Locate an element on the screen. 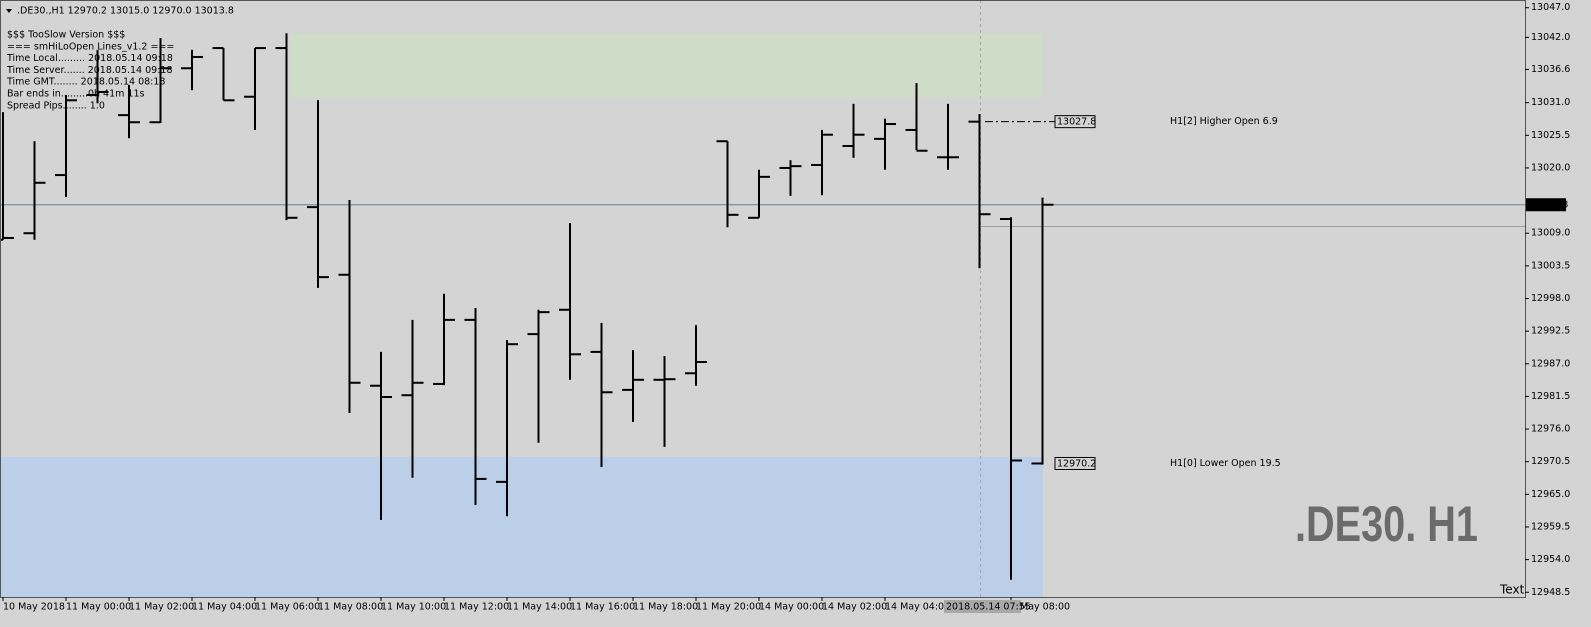 This screenshot has height=627, width=1591. price-tag: 13013.8 is located at coordinates (1548, 205).